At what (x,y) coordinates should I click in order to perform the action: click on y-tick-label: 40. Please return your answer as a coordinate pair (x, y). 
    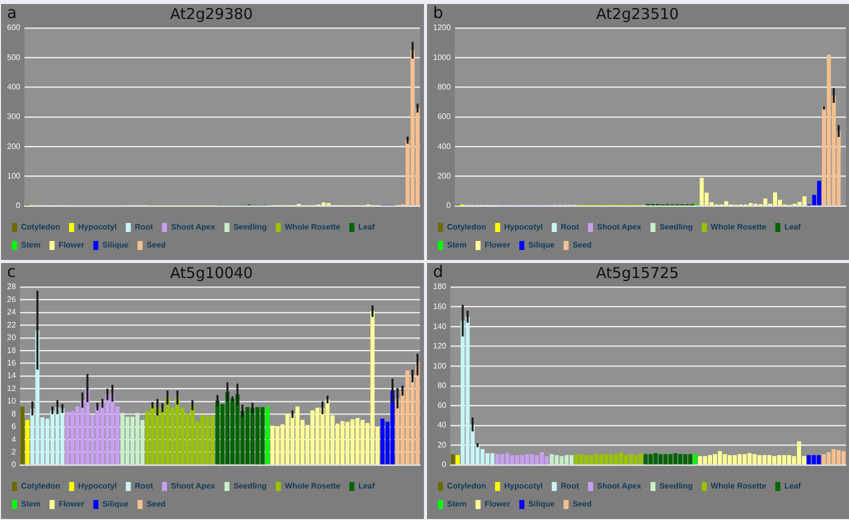
    Looking at the image, I should click on (442, 425).